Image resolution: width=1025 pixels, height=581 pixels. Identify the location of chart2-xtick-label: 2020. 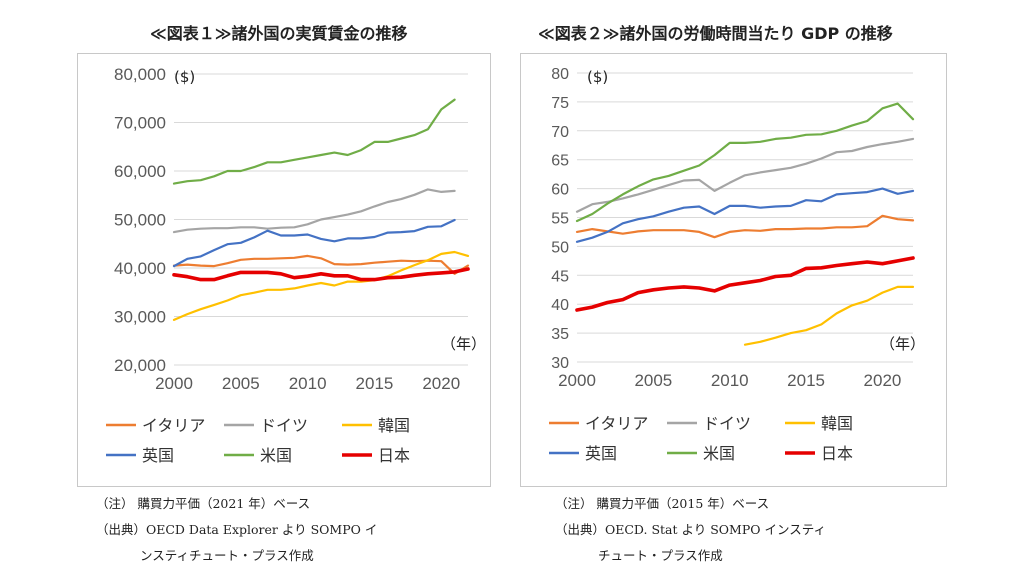
(883, 380).